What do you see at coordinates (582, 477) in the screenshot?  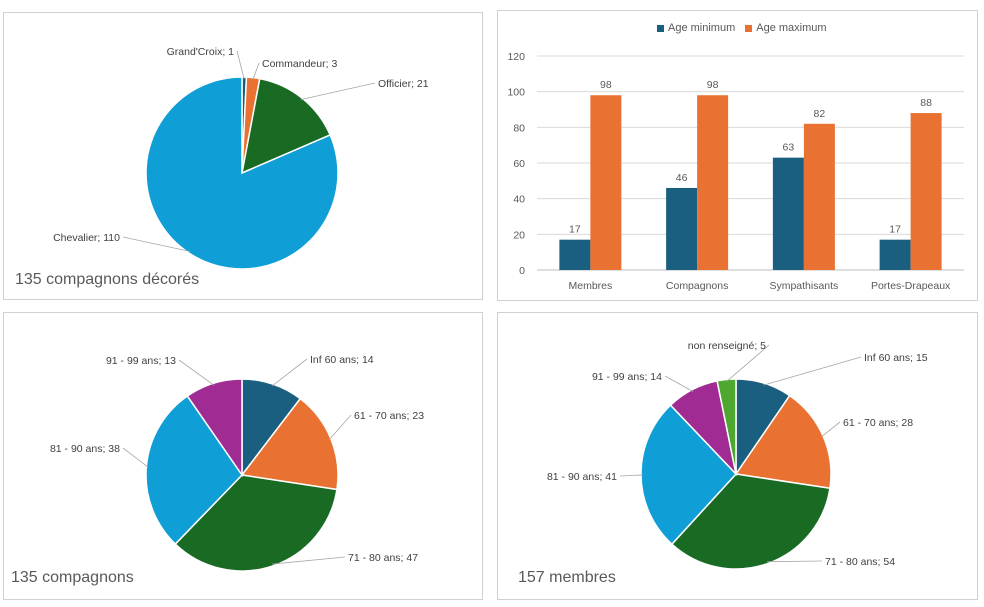 I see `membres-age-slice-label-3: 81 - 90 ans; 41` at bounding box center [582, 477].